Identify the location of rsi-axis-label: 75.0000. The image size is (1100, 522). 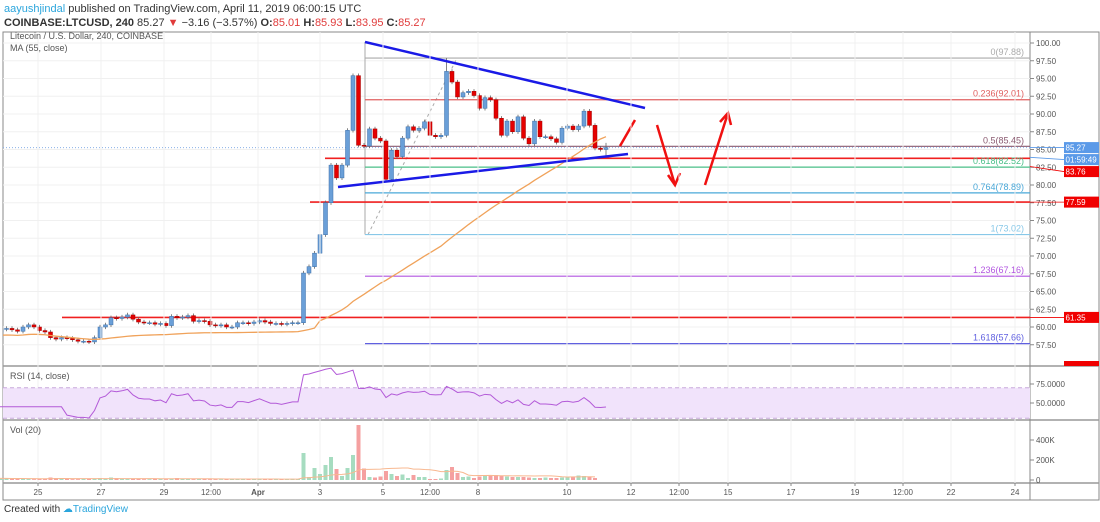
(1050, 384).